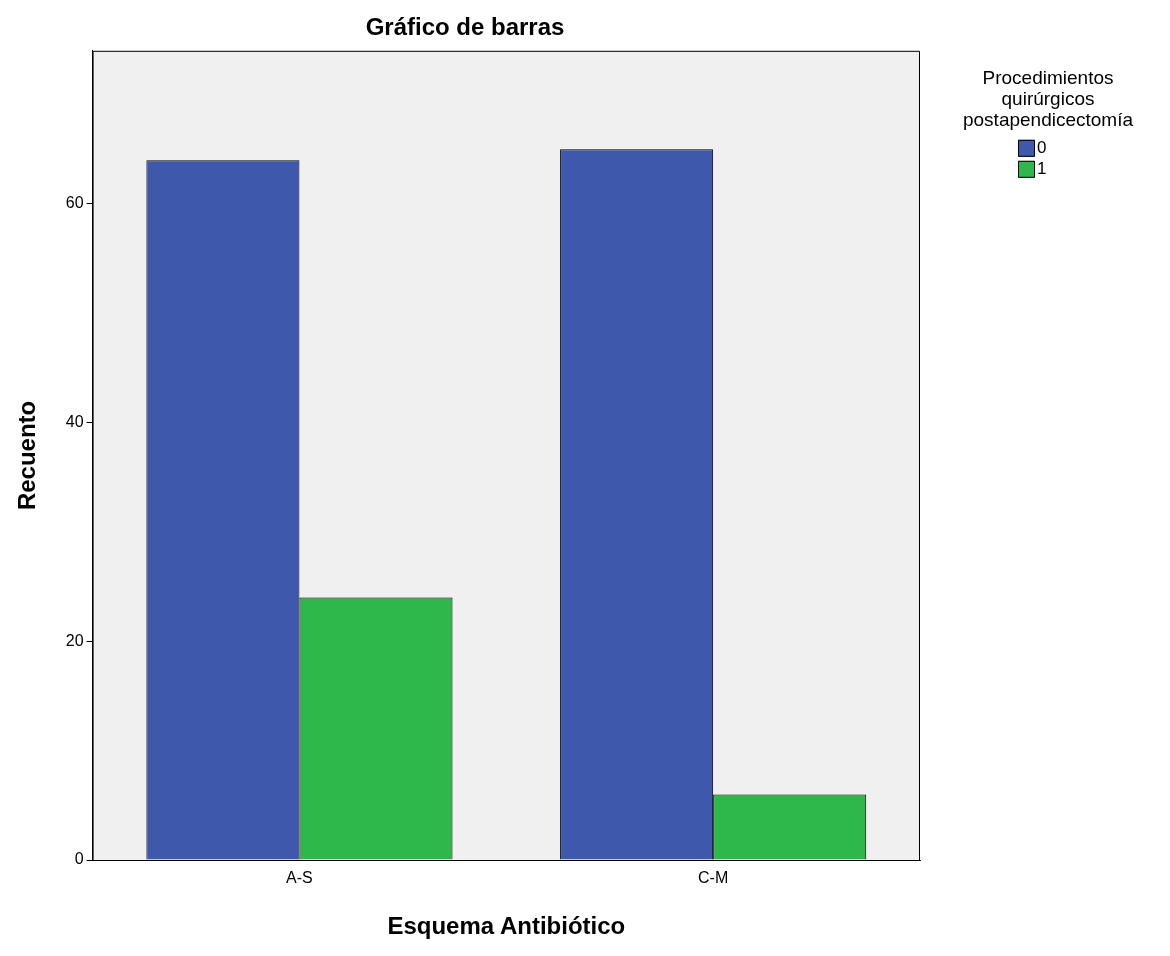  I want to click on y-tick-label: 0, so click(79, 859).